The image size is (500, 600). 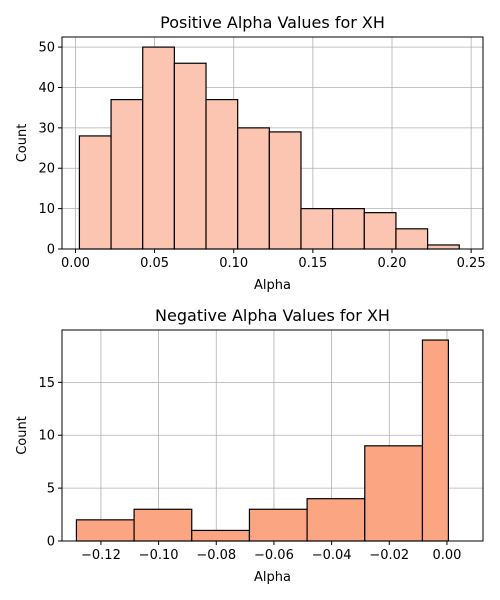 What do you see at coordinates (233, 263) in the screenshot?
I see `x-tick-label: 0.10` at bounding box center [233, 263].